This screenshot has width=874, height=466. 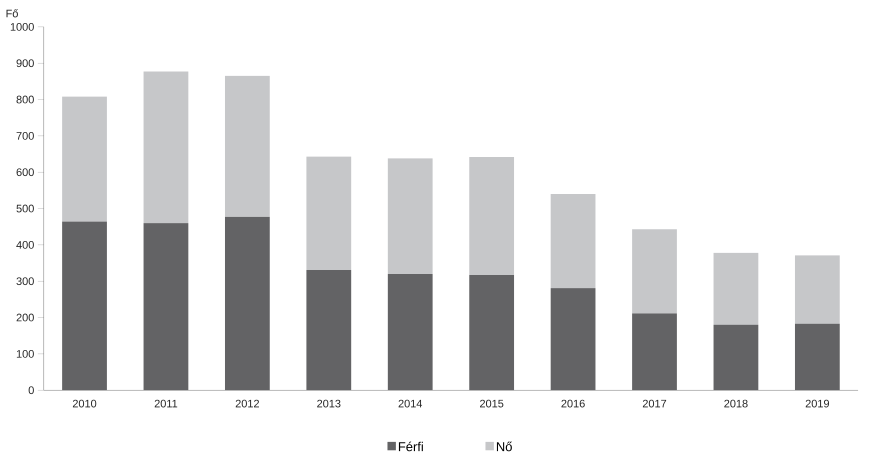 What do you see at coordinates (410, 447) in the screenshot?
I see `legend-label: Férfi` at bounding box center [410, 447].